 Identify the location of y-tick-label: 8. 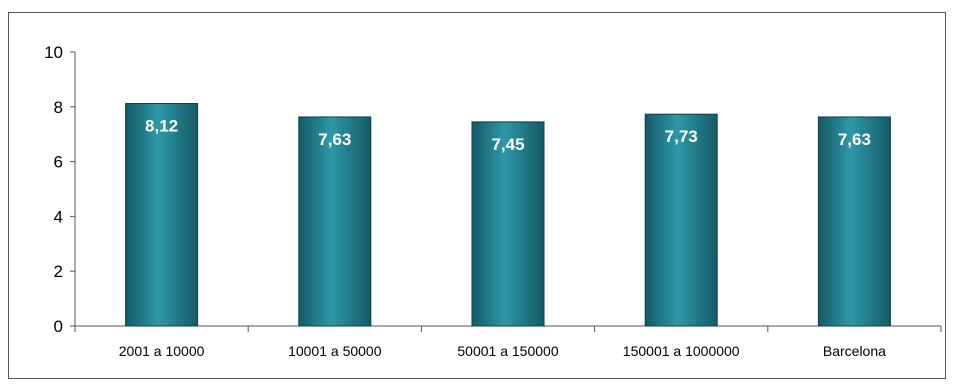
(58, 107).